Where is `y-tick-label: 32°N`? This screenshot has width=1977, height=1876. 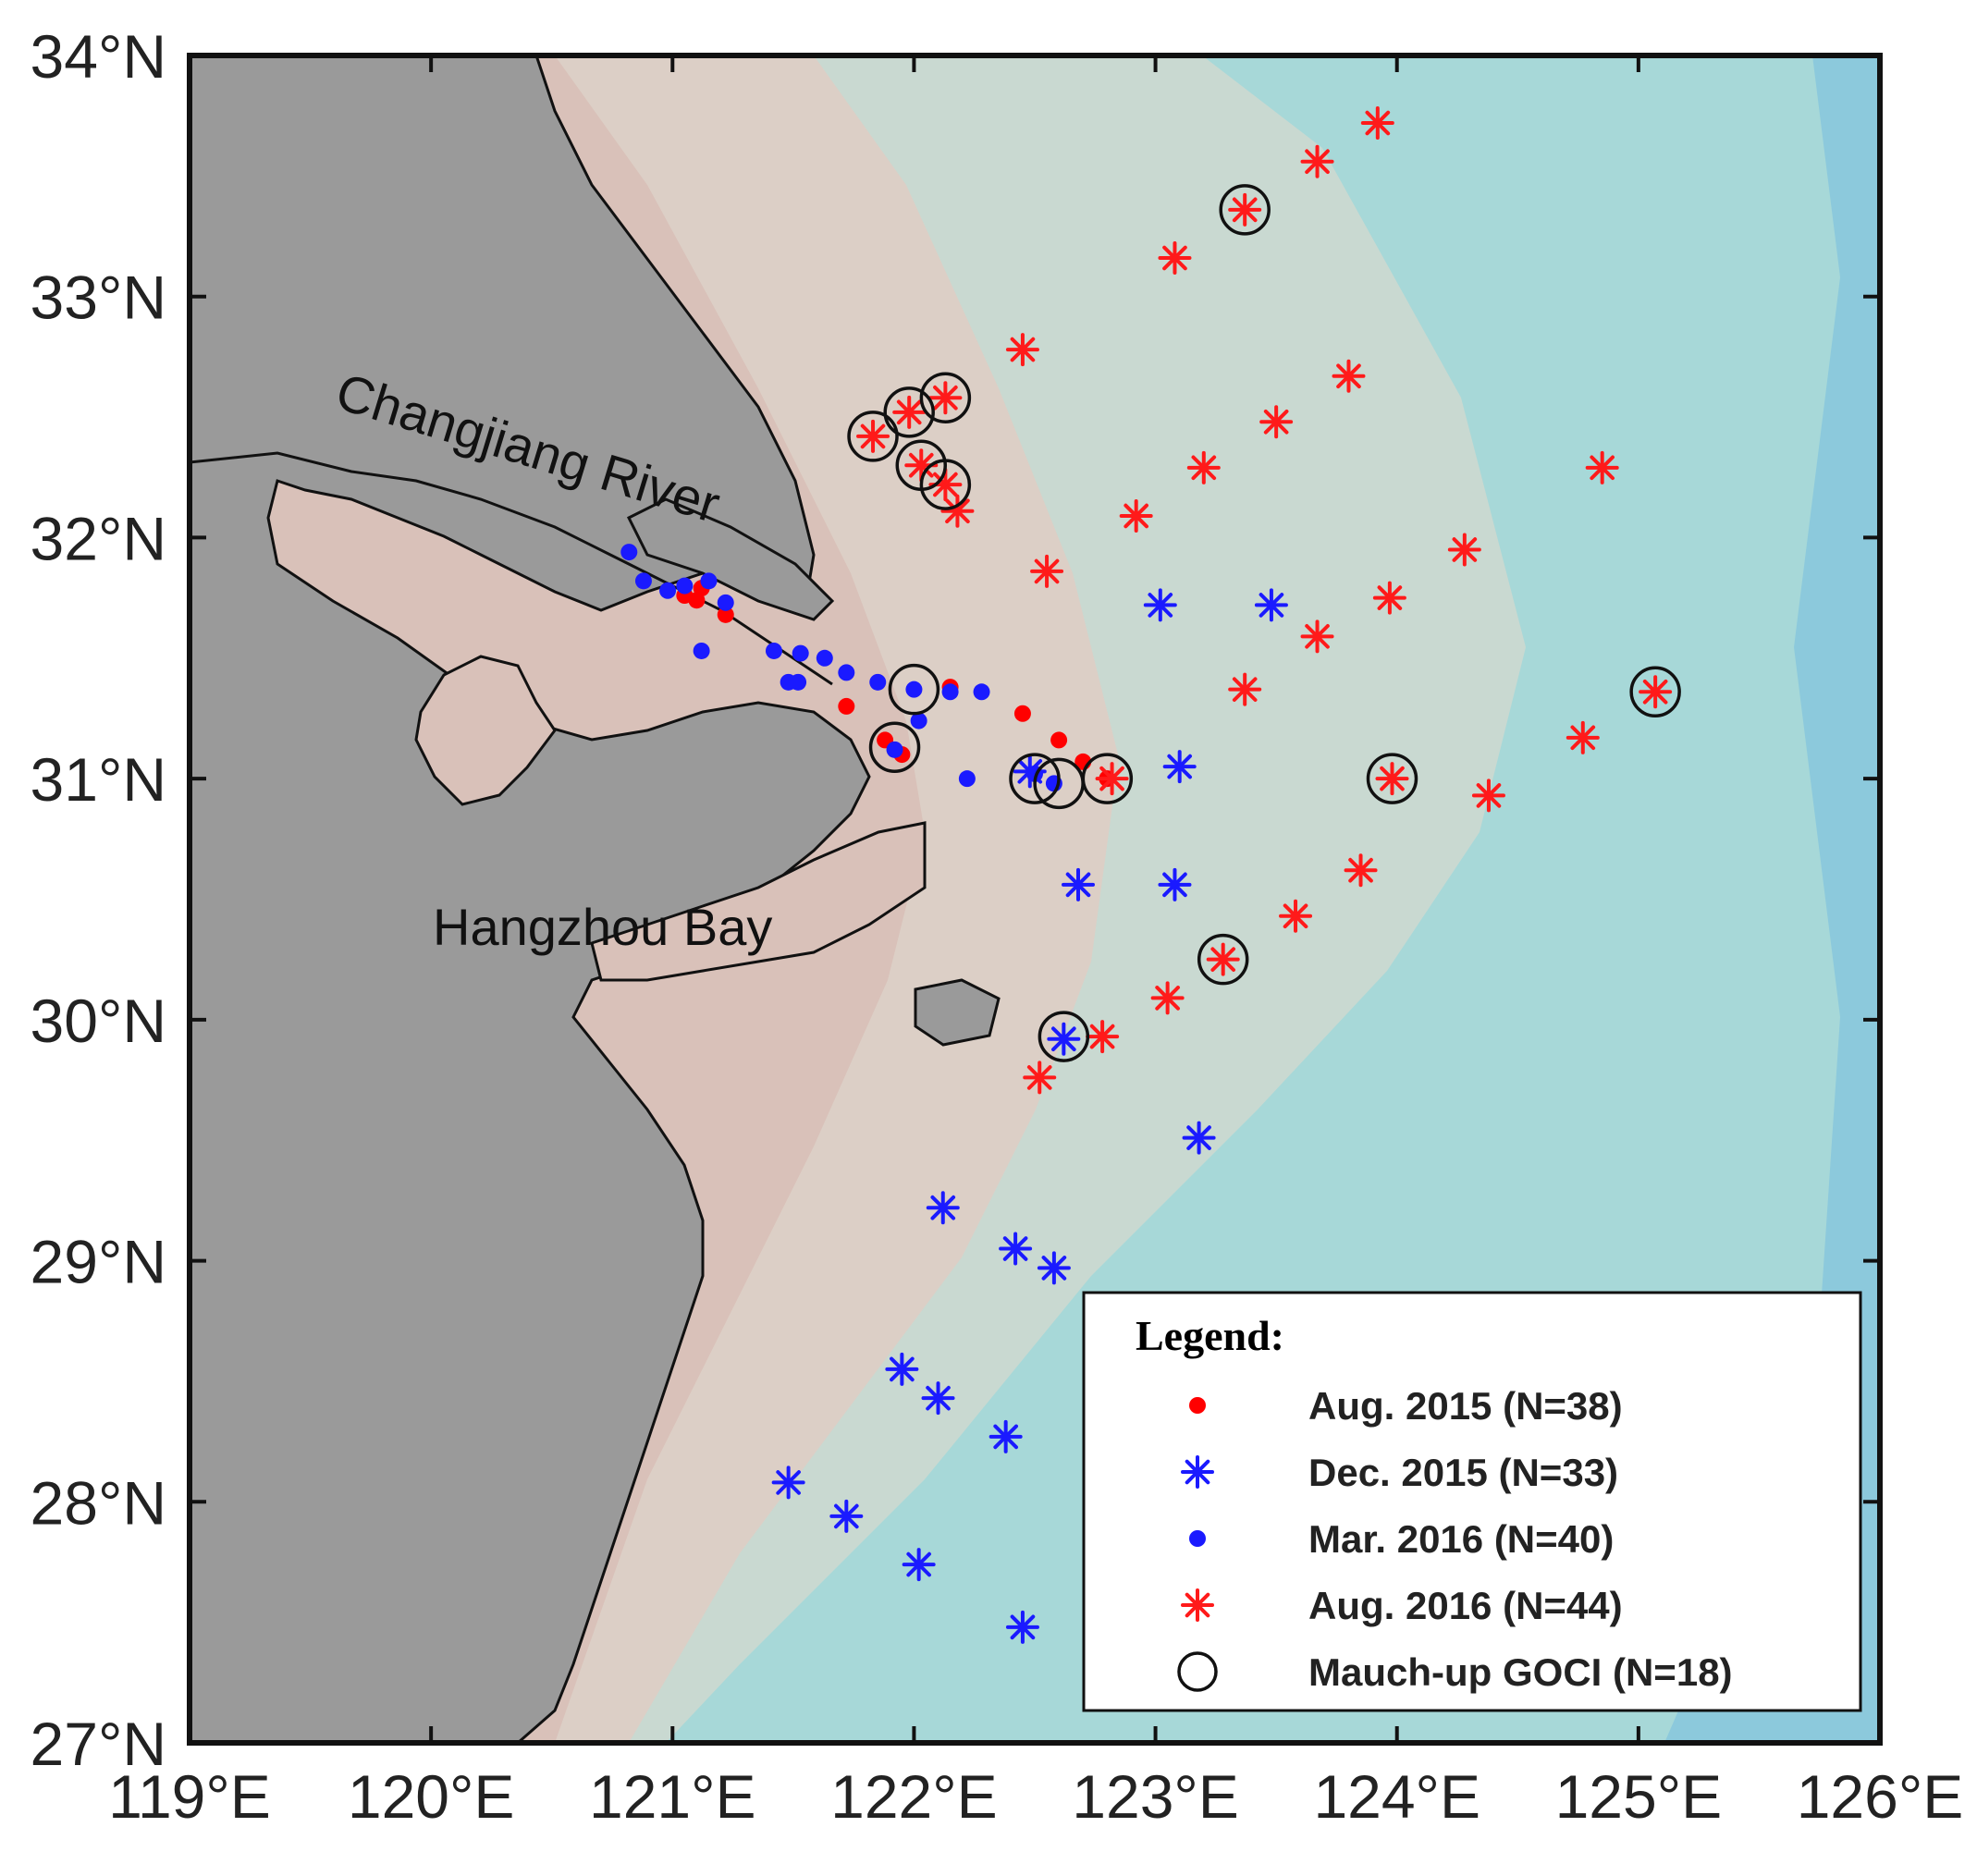 y-tick-label: 32°N is located at coordinates (99, 538).